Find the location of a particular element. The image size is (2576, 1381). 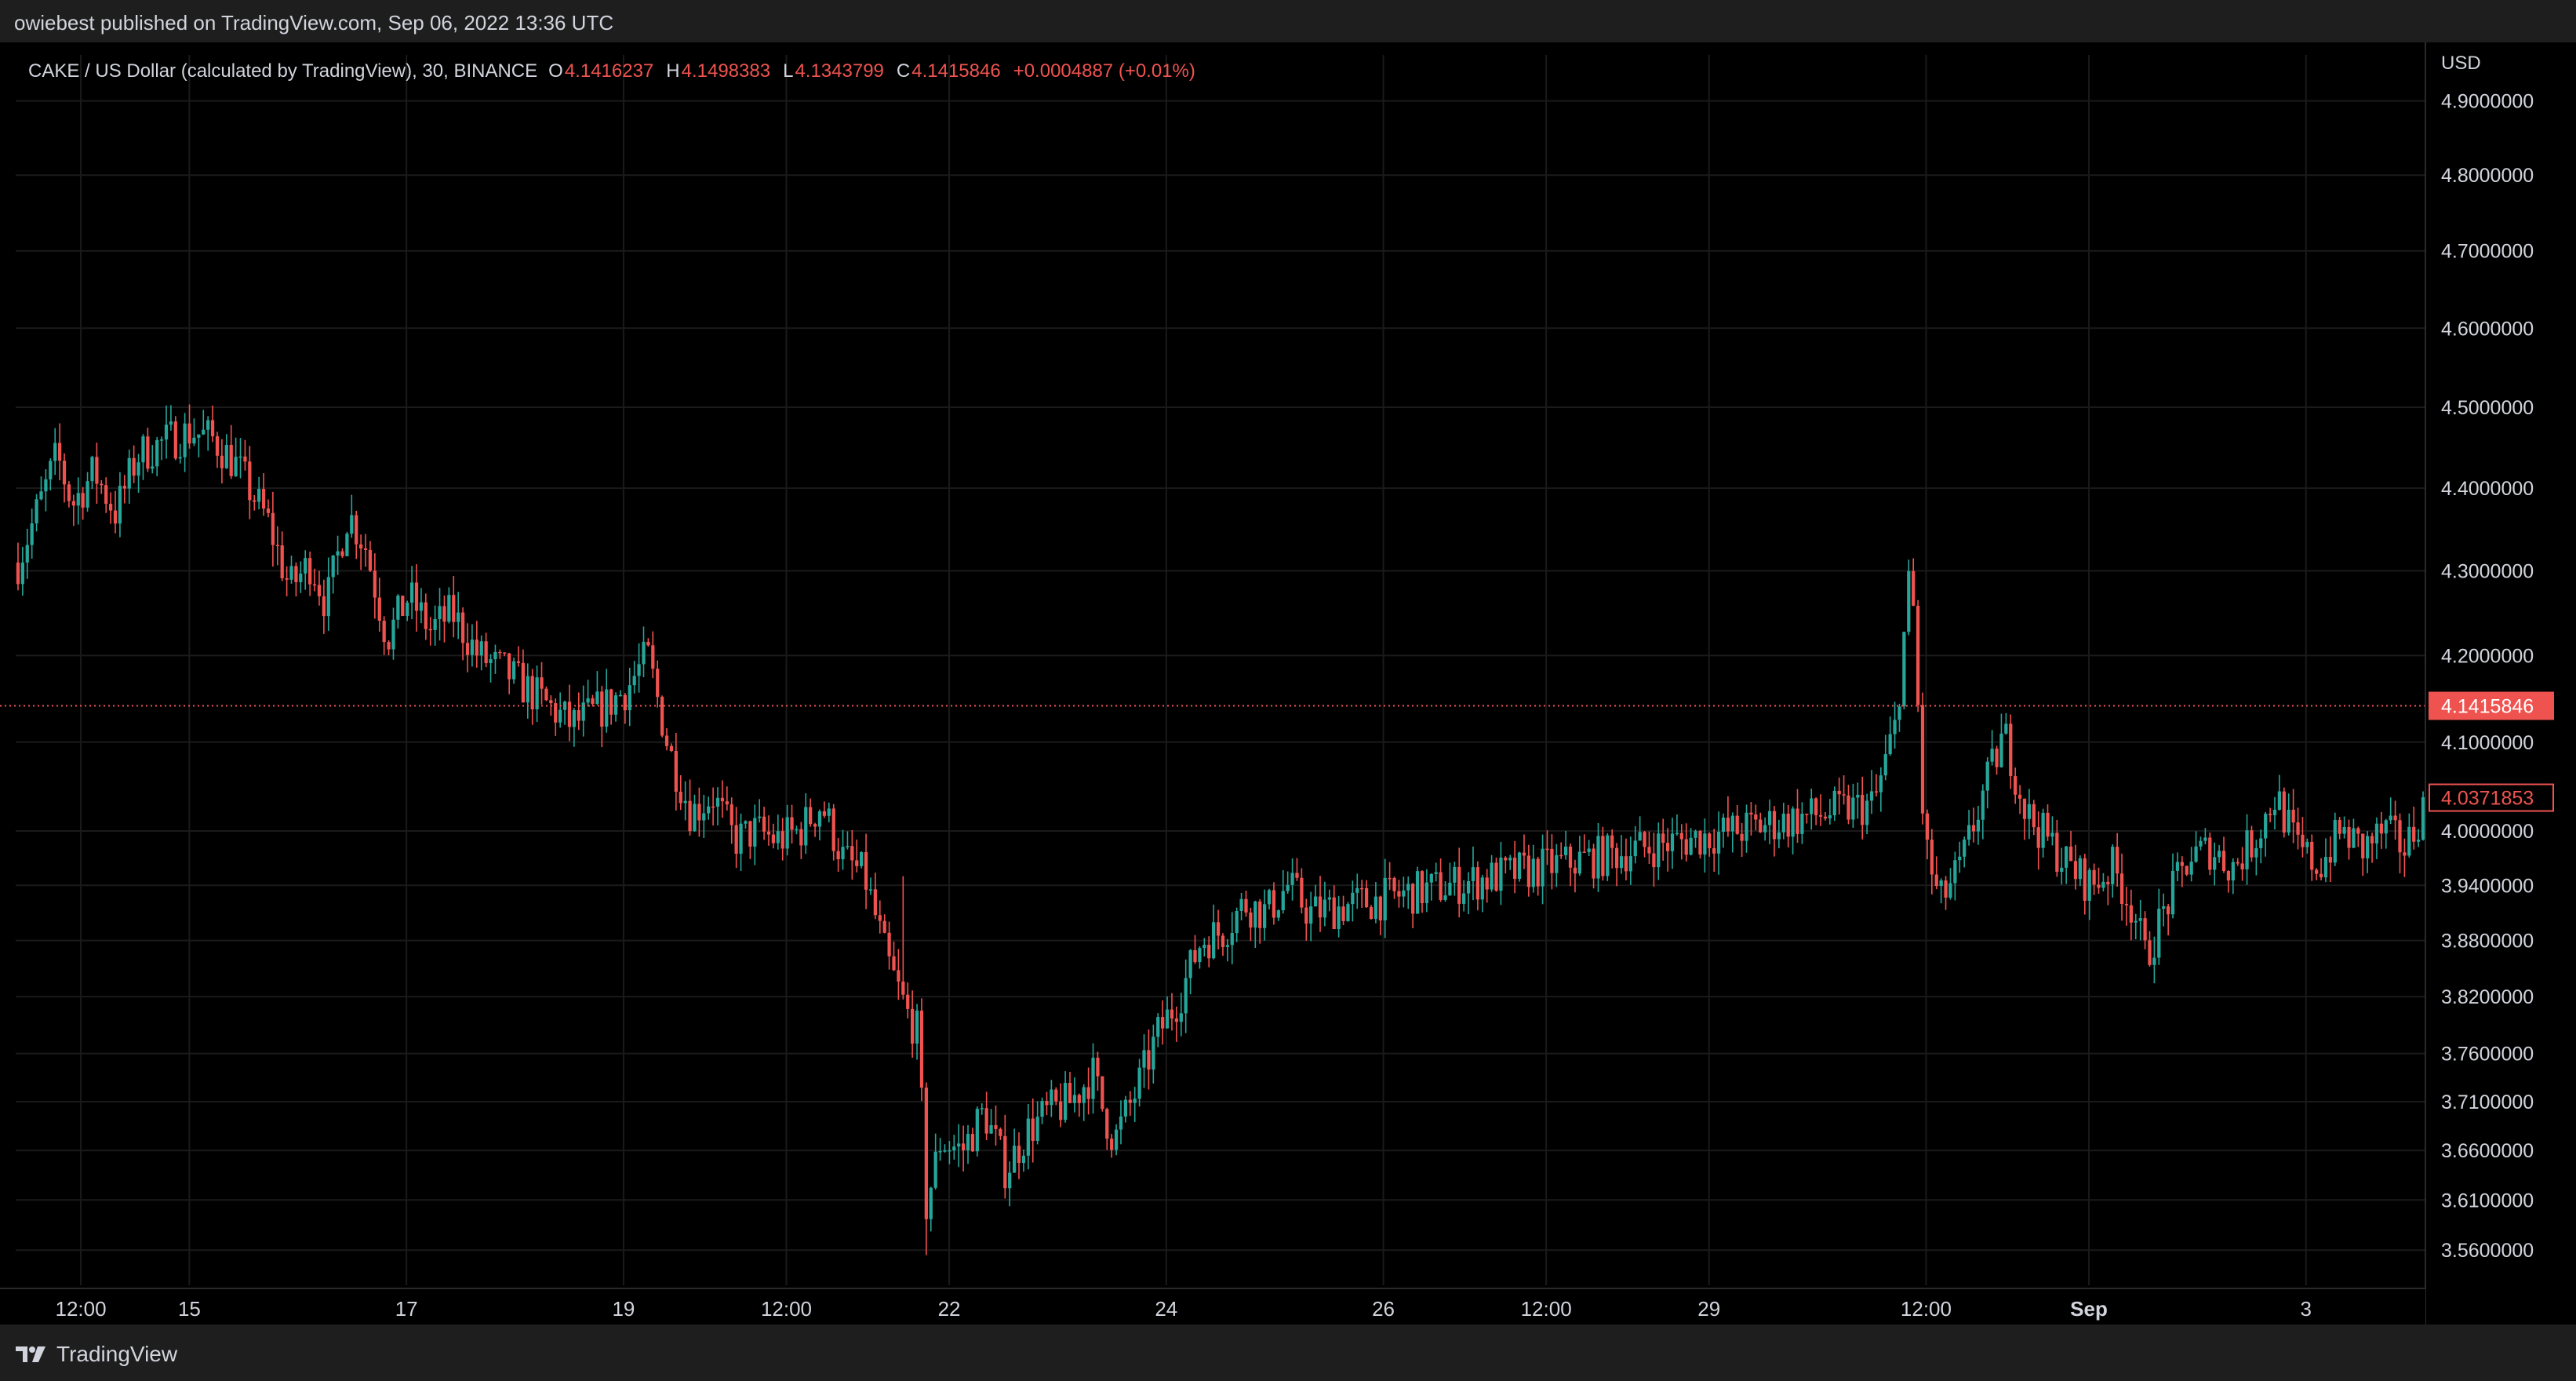

time-axis: 12:00 15 17 19 12:00 22 24 26 12:00 29 12:00 Sep 3 is located at coordinates (1212, 1306).